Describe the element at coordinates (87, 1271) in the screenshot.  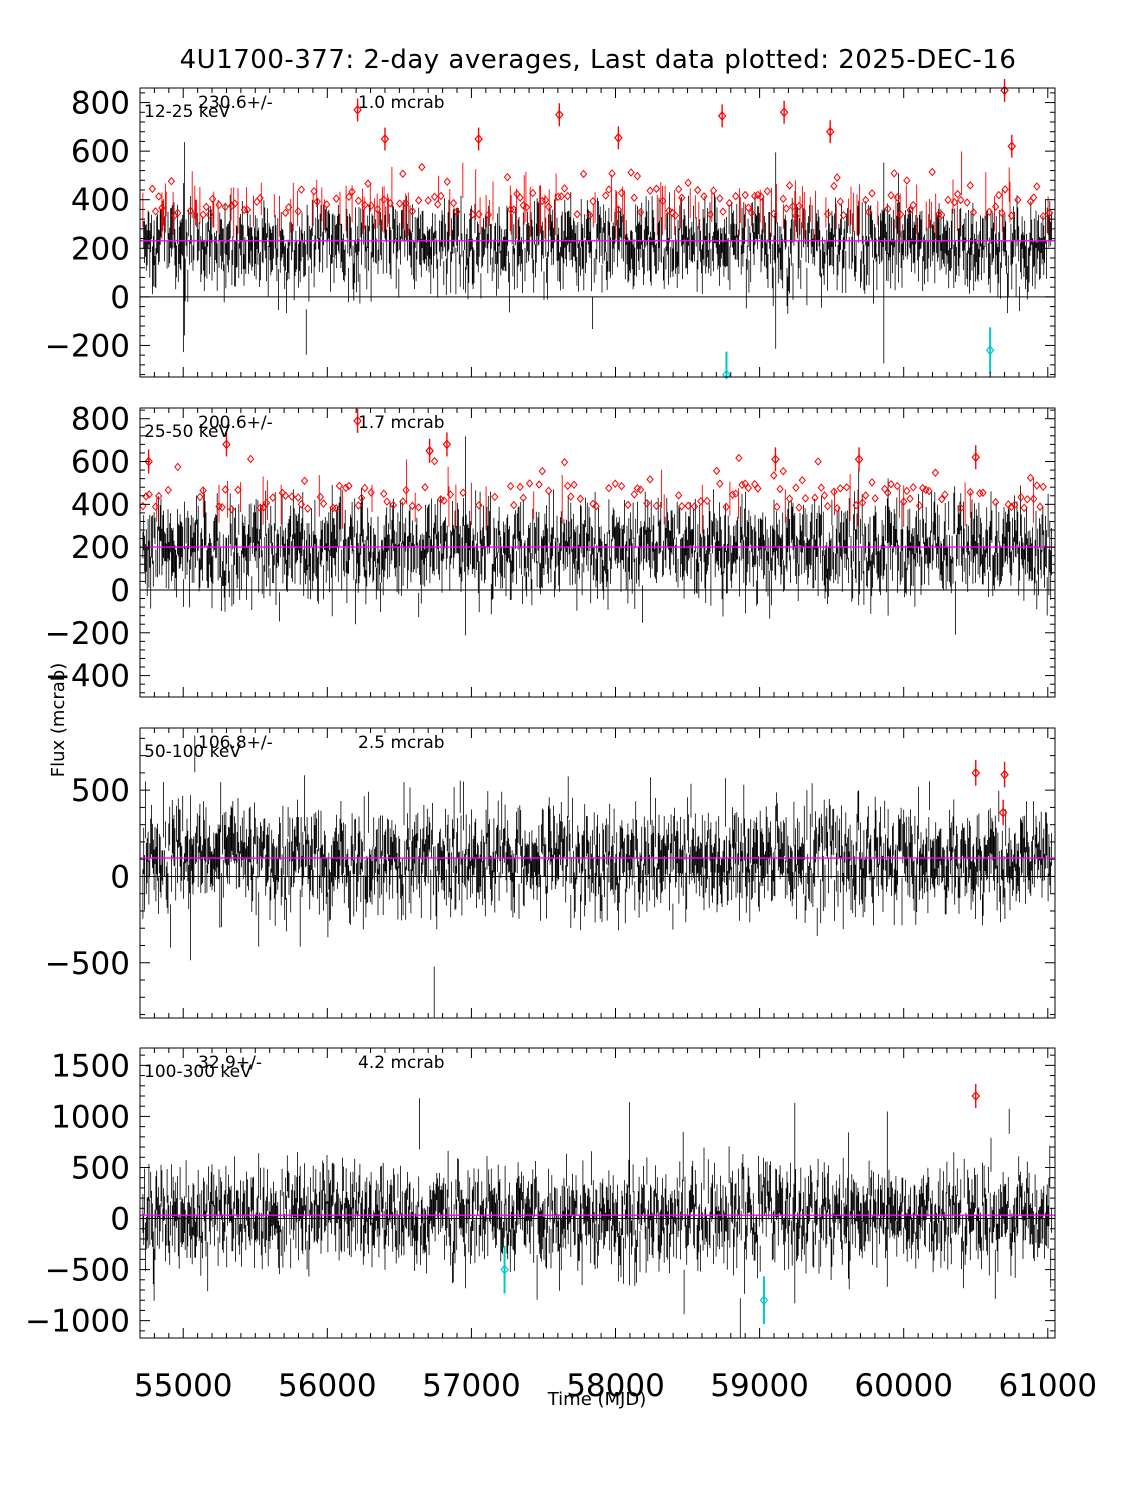
I see `y-tick-label: −500` at that location.